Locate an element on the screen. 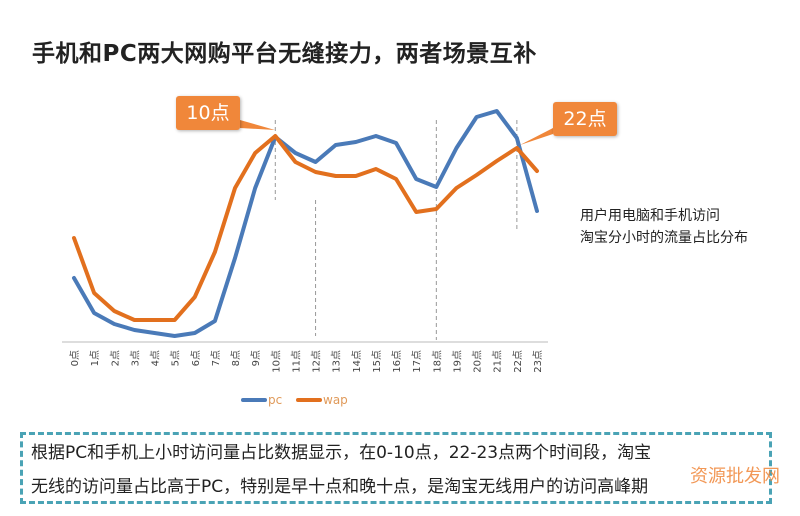 Image resolution: width=800 pixels, height=516 pixels. x-tick-label: 16点 is located at coordinates (397, 361).